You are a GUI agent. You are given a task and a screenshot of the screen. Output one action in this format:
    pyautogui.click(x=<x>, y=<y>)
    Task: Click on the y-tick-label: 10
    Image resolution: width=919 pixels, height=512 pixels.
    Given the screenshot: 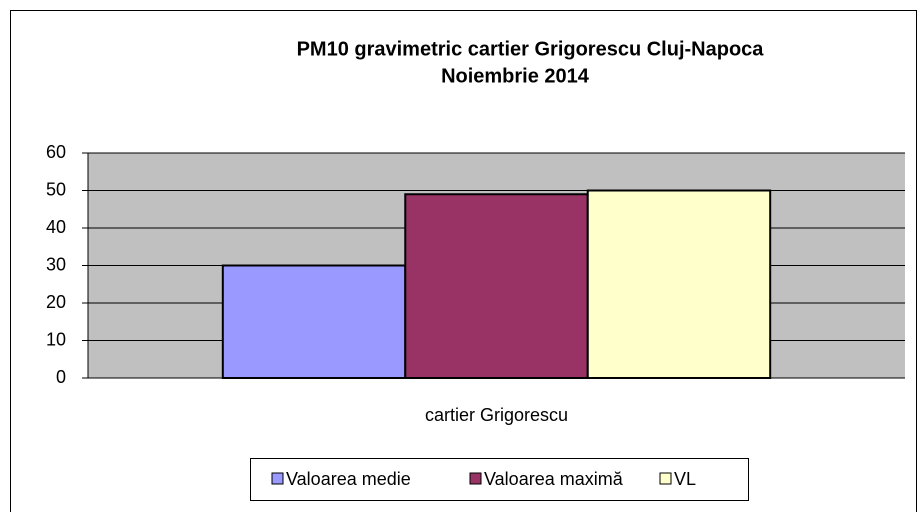 What is the action you would take?
    pyautogui.click(x=56, y=339)
    